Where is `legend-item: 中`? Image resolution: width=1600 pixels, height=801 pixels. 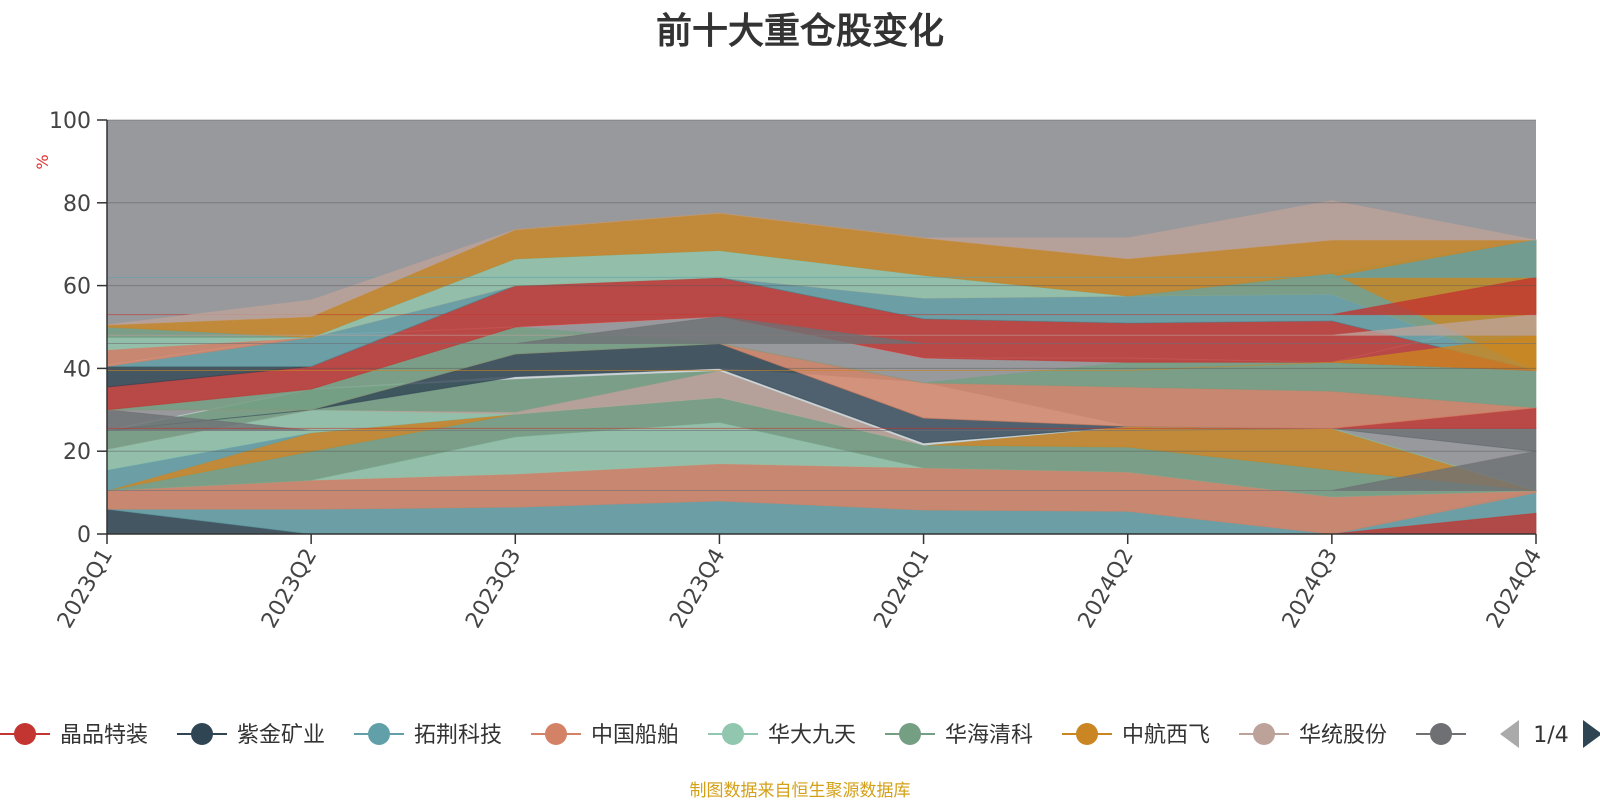 legend-item: 中 is located at coordinates (1457, 735).